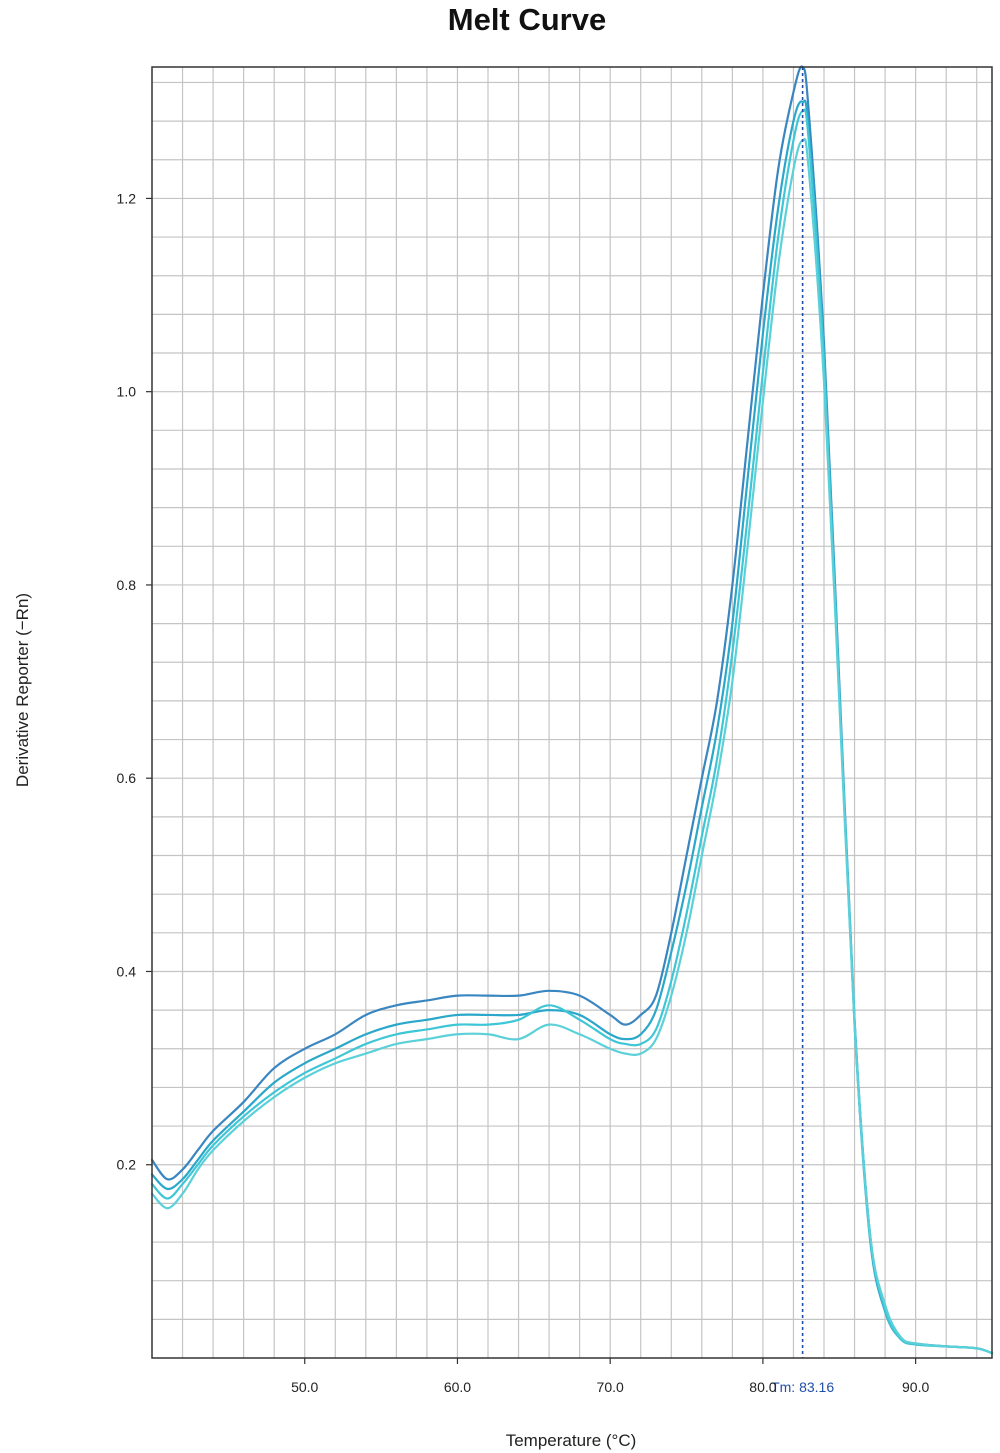 The height and width of the screenshot is (1453, 1000). What do you see at coordinates (127, 392) in the screenshot?
I see `y-tick-label: 1.0` at bounding box center [127, 392].